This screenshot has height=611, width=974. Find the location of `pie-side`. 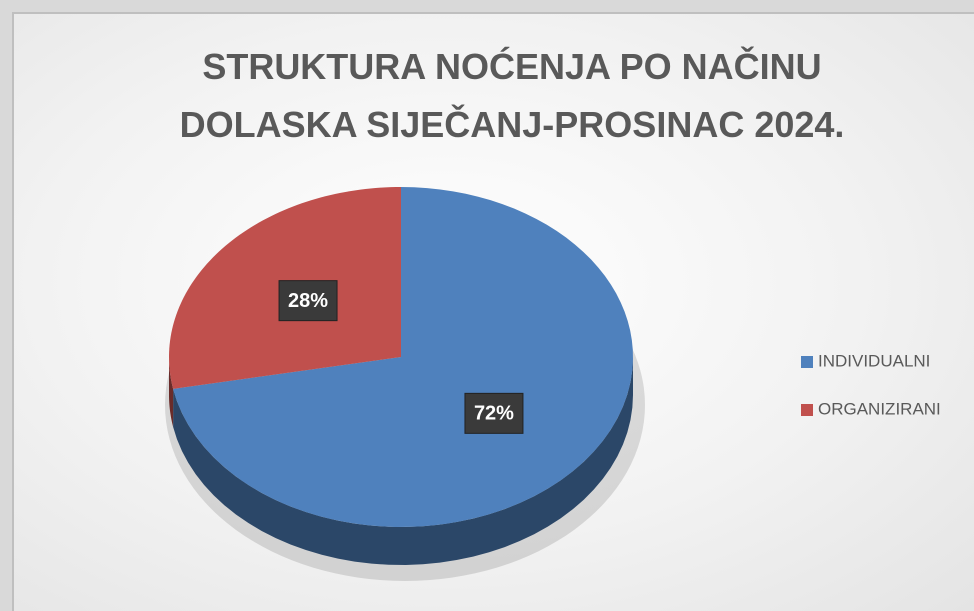

pie-side is located at coordinates (171, 392).